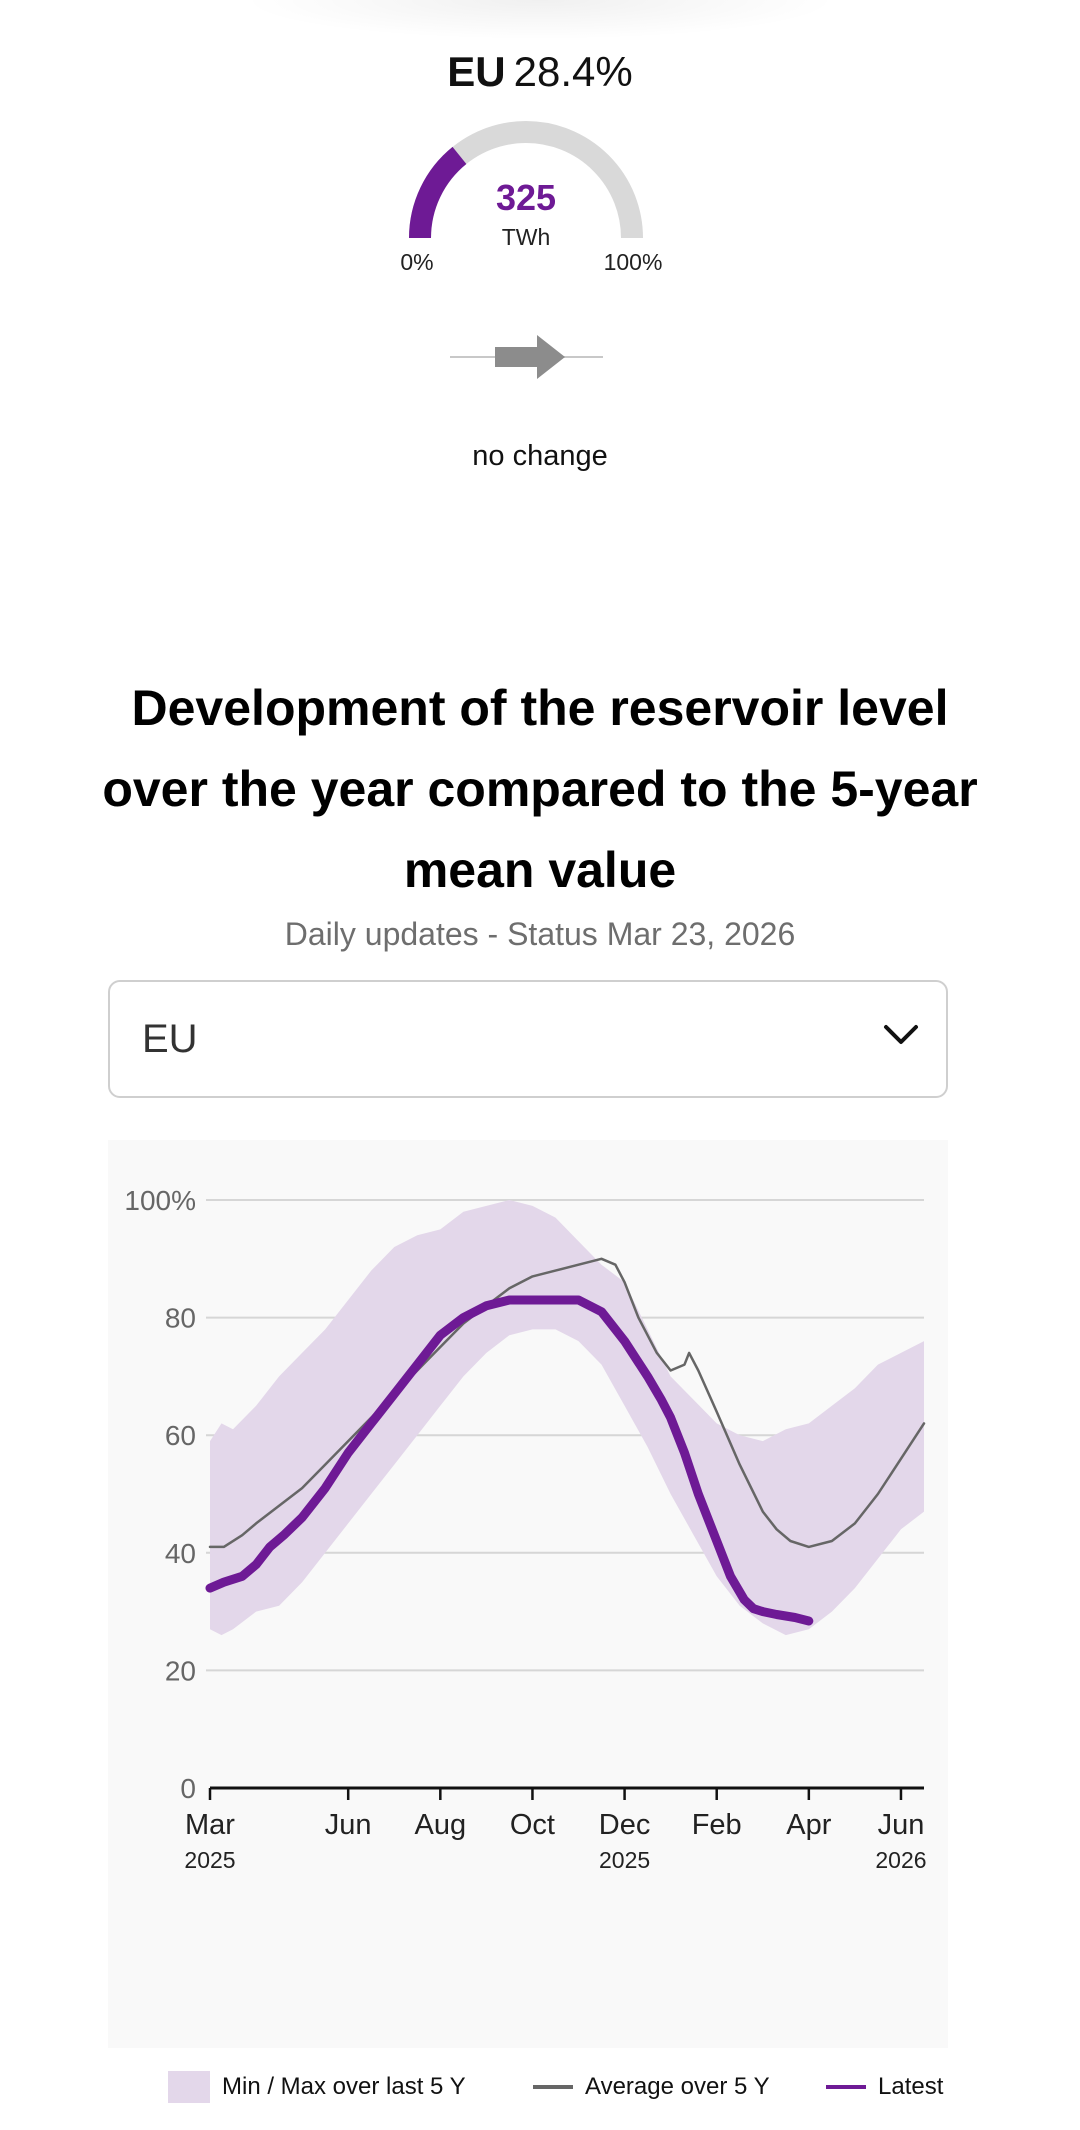  I want to click on gauge-value: 325, so click(526, 197).